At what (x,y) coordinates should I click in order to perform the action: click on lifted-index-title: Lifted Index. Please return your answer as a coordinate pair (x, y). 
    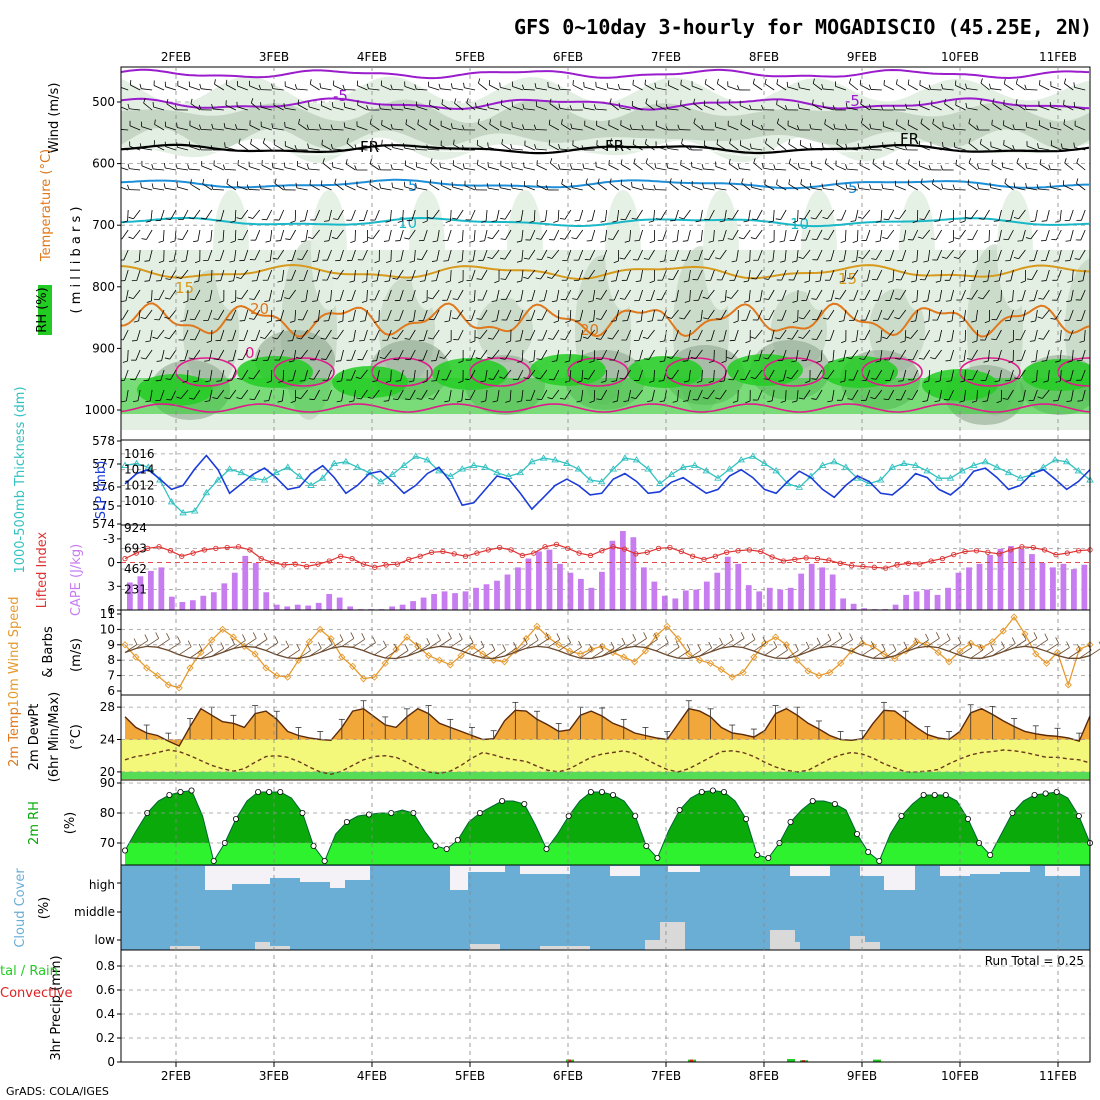
    Looking at the image, I should click on (42, 569).